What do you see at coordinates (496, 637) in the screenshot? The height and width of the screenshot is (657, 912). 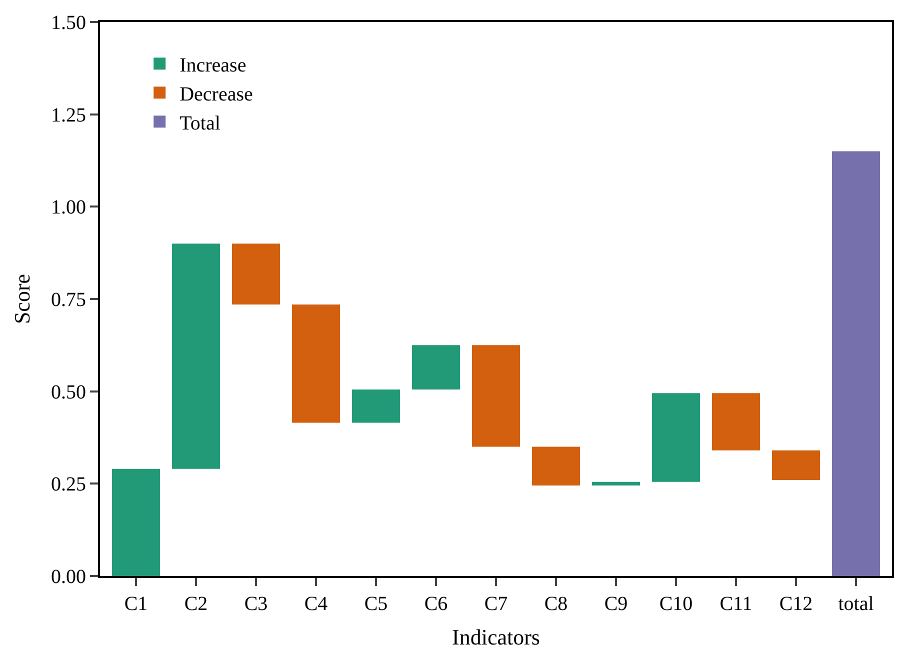 I see `x-axis-title: Indicators` at bounding box center [496, 637].